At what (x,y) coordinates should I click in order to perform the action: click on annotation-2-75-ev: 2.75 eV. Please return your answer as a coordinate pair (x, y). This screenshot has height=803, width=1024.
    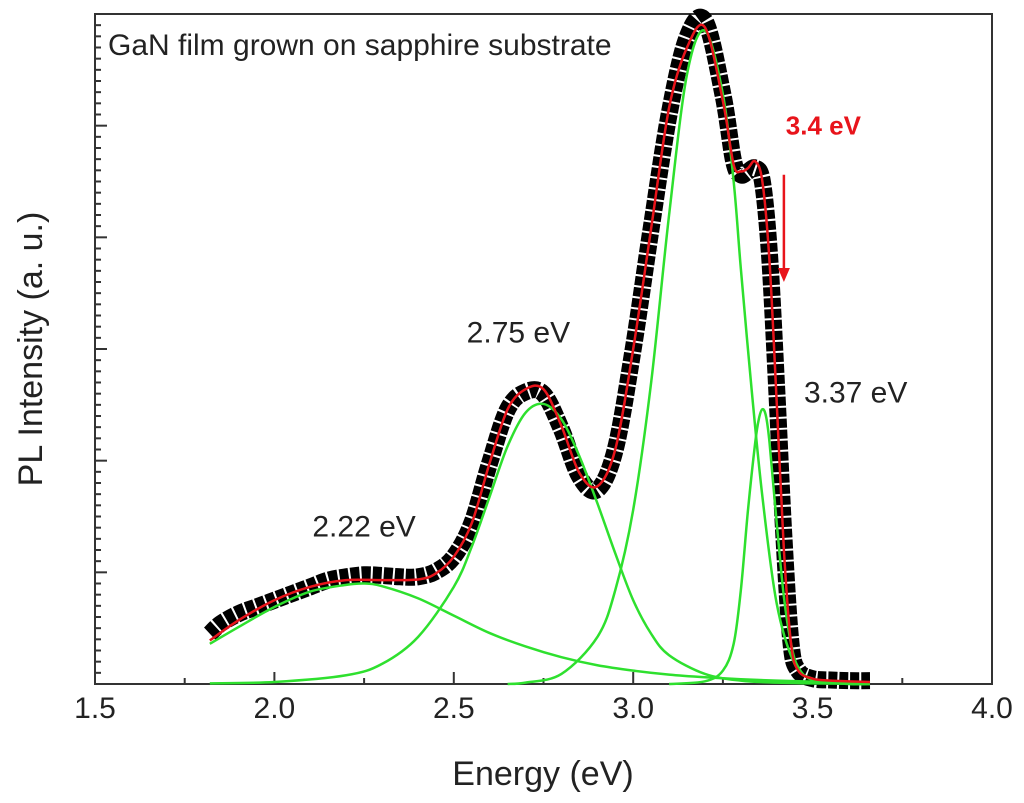
    Looking at the image, I should click on (518, 332).